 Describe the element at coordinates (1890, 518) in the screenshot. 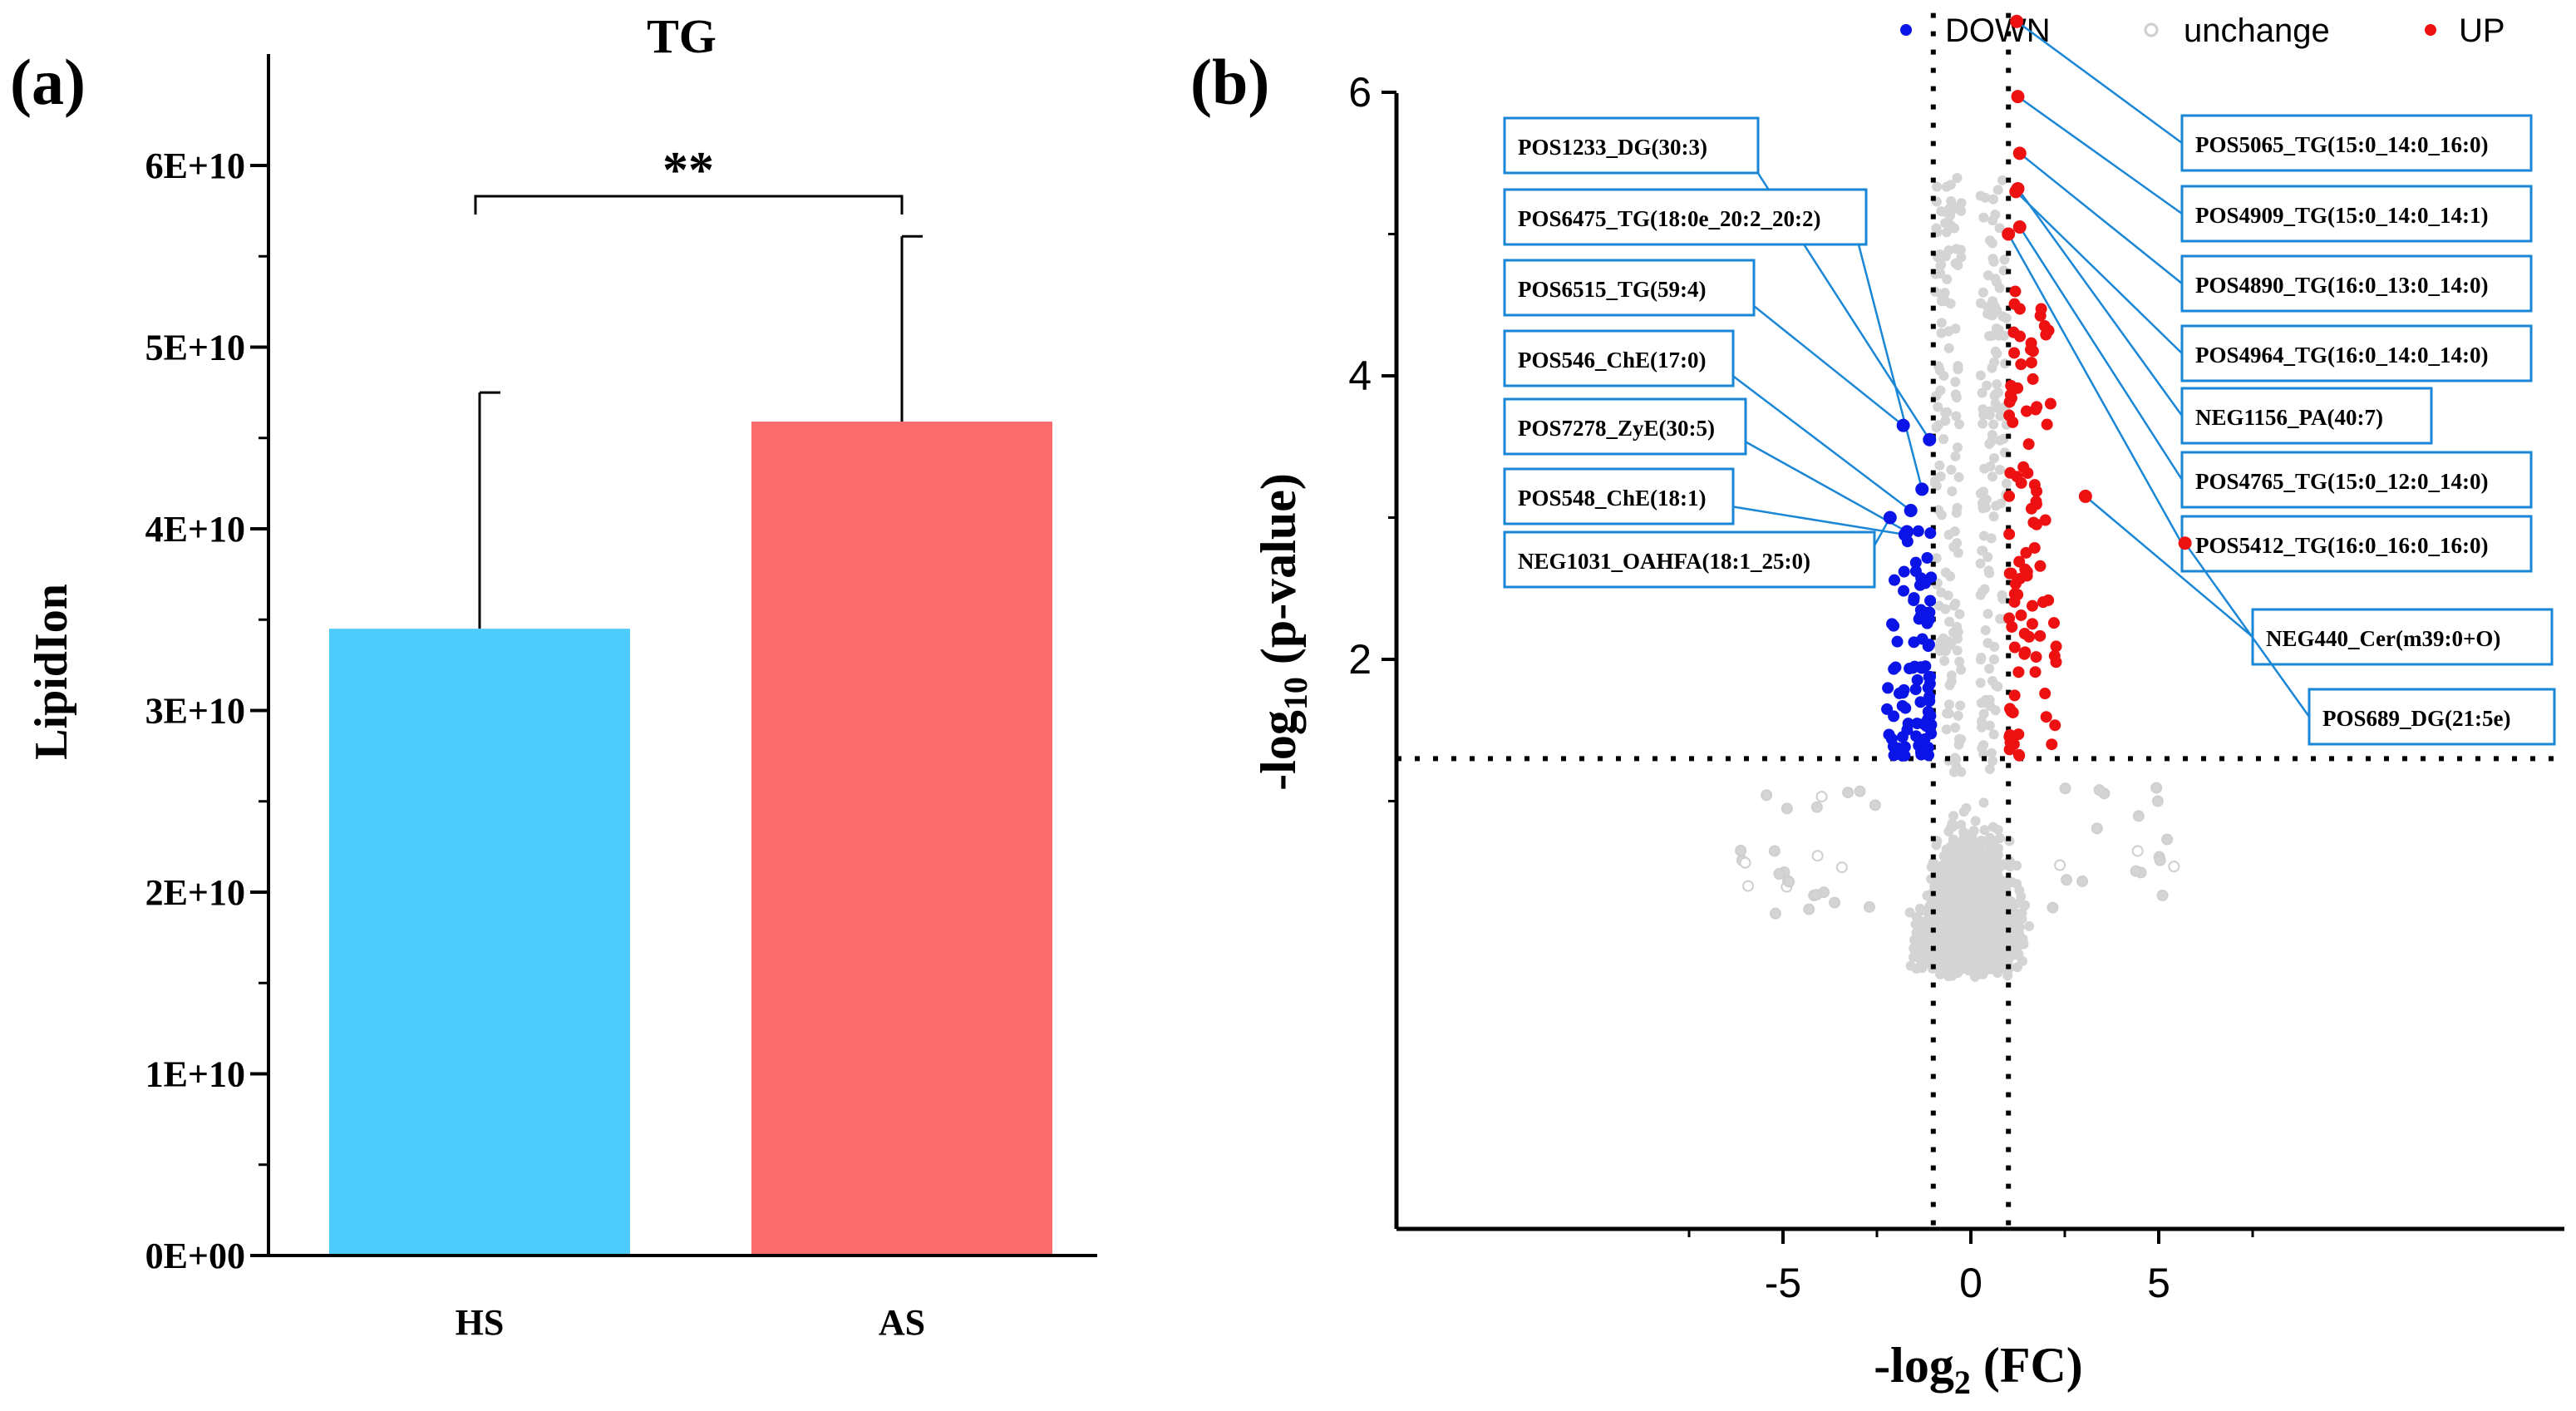

I see `labeled-point` at that location.